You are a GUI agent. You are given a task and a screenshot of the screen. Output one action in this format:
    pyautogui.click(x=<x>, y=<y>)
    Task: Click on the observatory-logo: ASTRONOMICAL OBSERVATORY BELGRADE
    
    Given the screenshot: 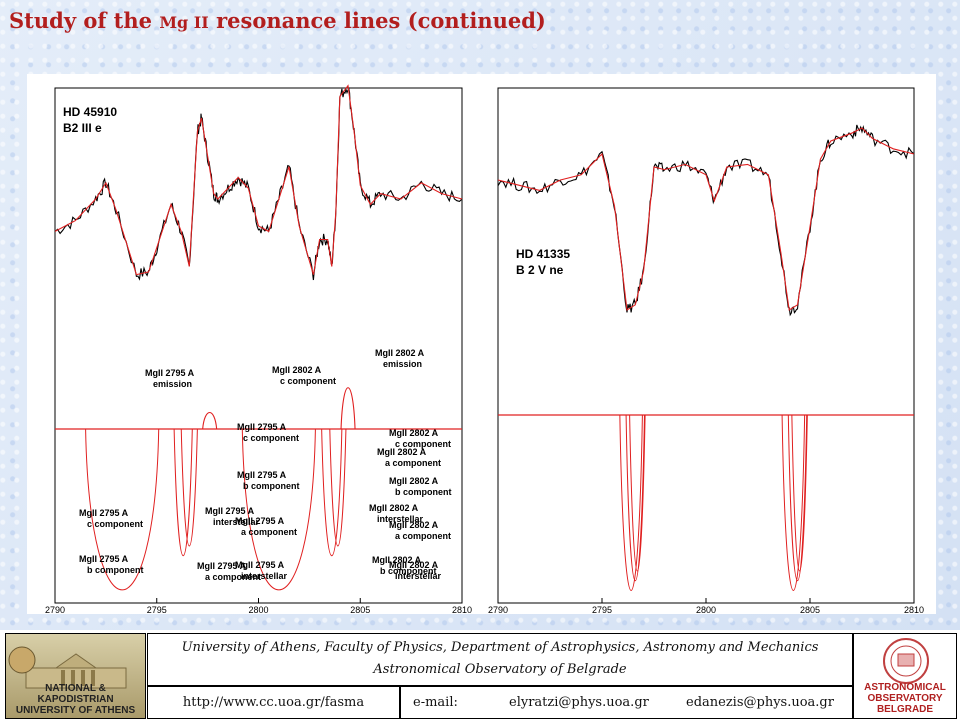 What is the action you would take?
    pyautogui.click(x=905, y=676)
    